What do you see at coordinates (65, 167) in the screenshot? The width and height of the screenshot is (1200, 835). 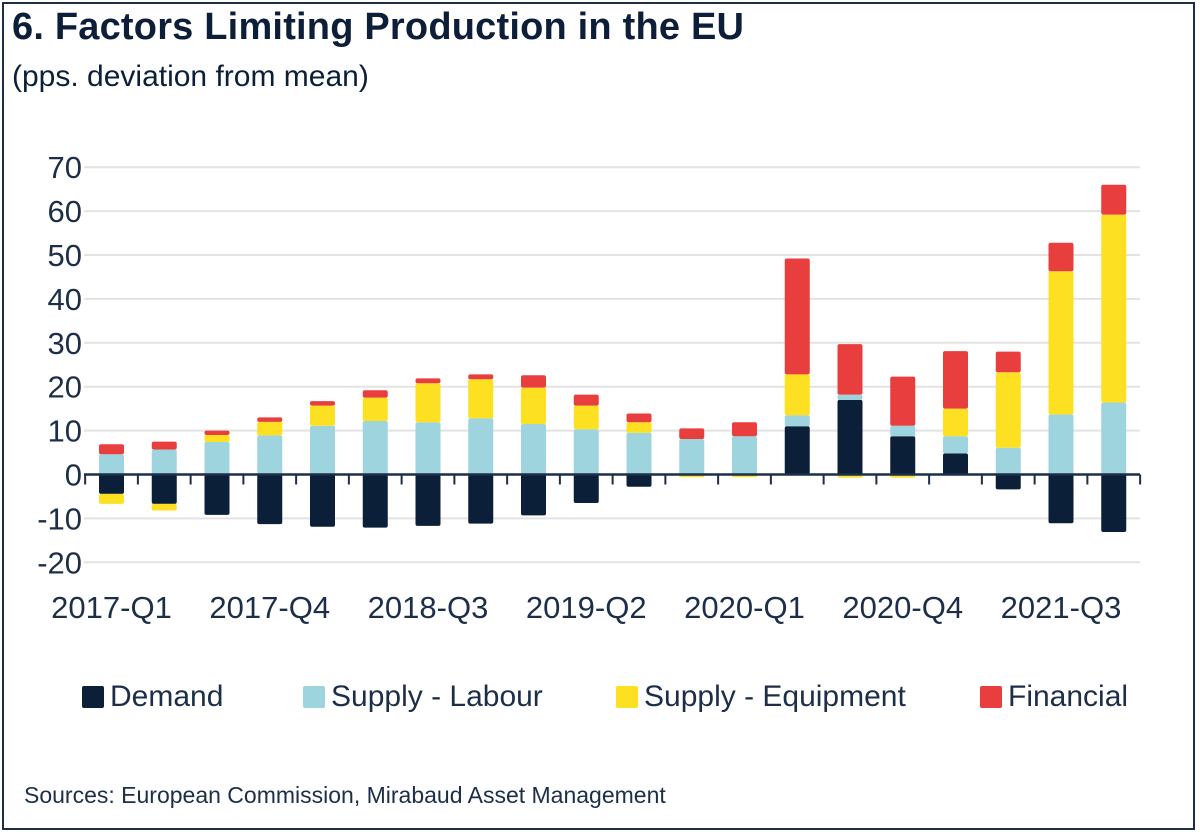 I see `y-tick-label: 70` at bounding box center [65, 167].